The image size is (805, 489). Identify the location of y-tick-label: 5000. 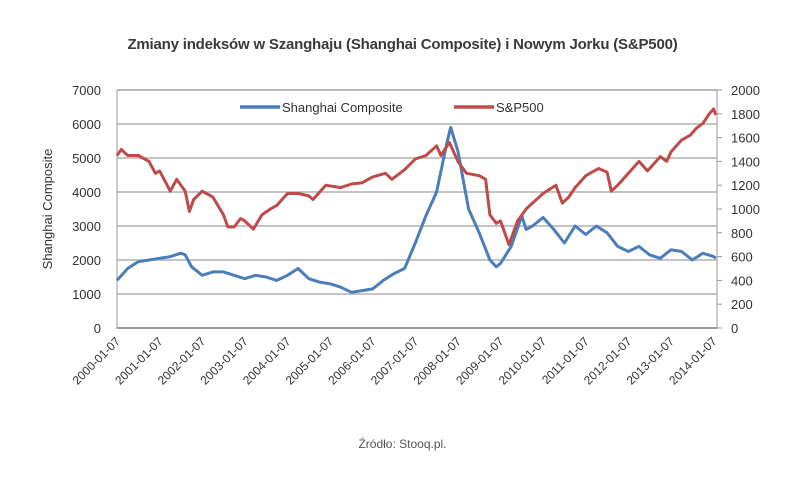
(86, 158).